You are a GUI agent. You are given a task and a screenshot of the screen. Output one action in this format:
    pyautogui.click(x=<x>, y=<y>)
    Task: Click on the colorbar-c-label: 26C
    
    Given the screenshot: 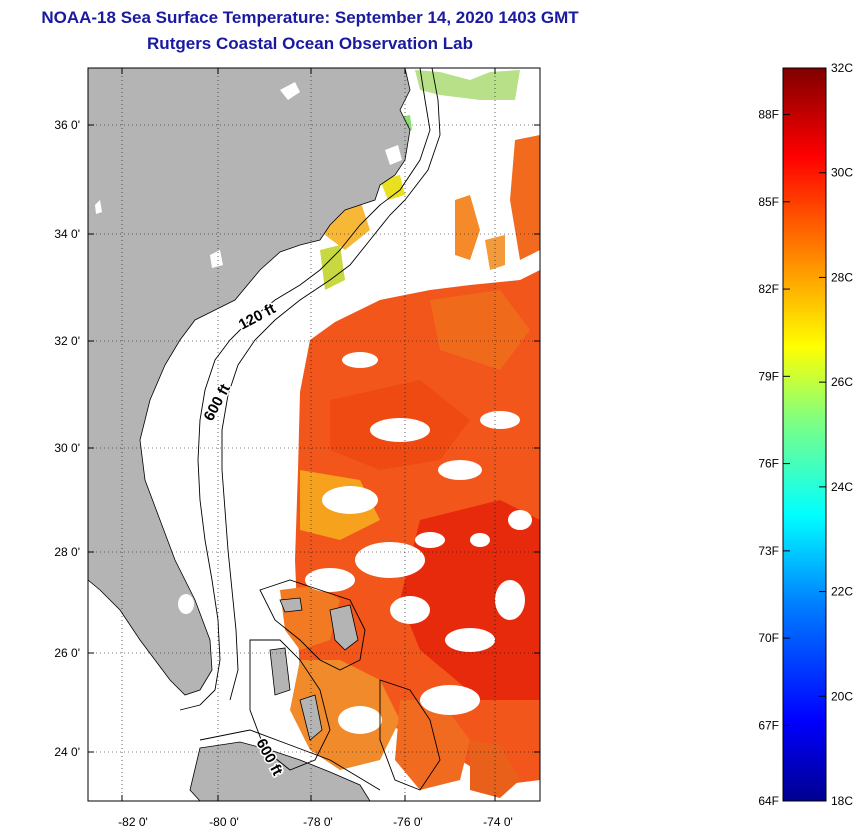 What is the action you would take?
    pyautogui.click(x=842, y=382)
    